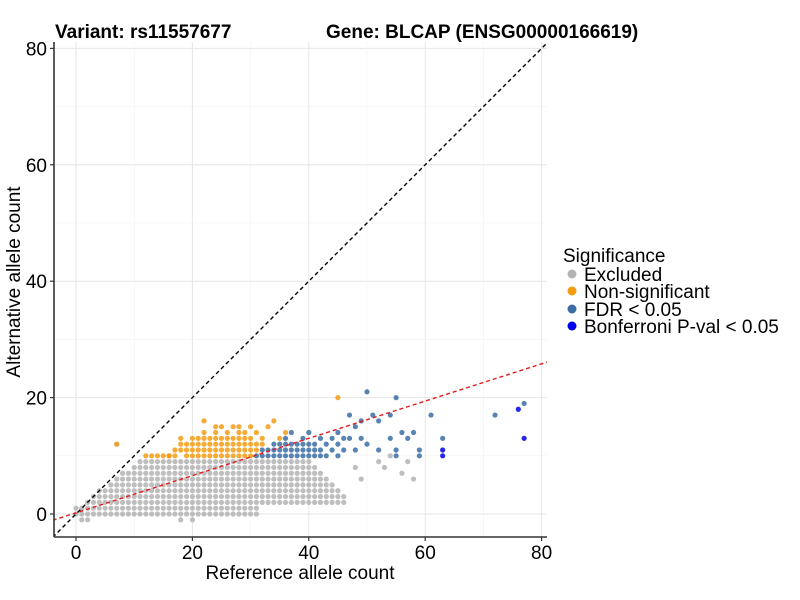  I want to click on legend-item-fdr: FDR < 0.05, so click(624, 310).